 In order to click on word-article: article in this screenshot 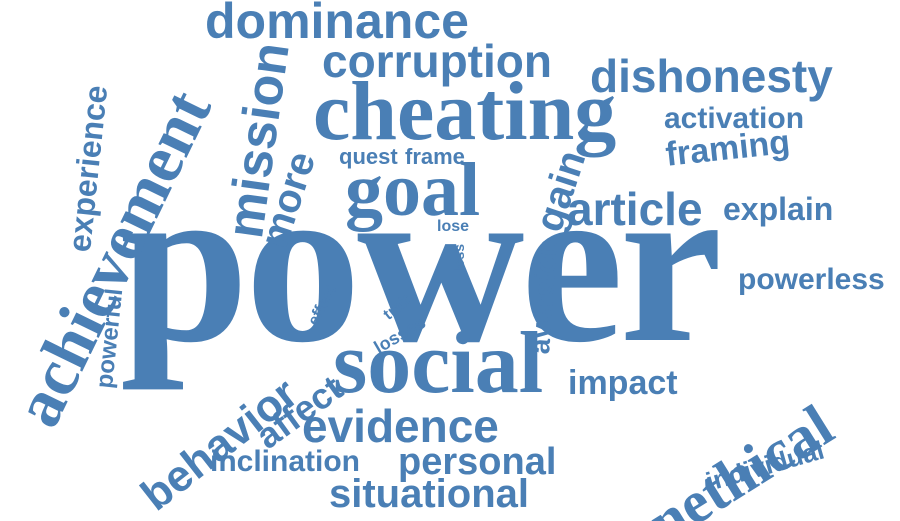, I will do `click(635, 209)`.